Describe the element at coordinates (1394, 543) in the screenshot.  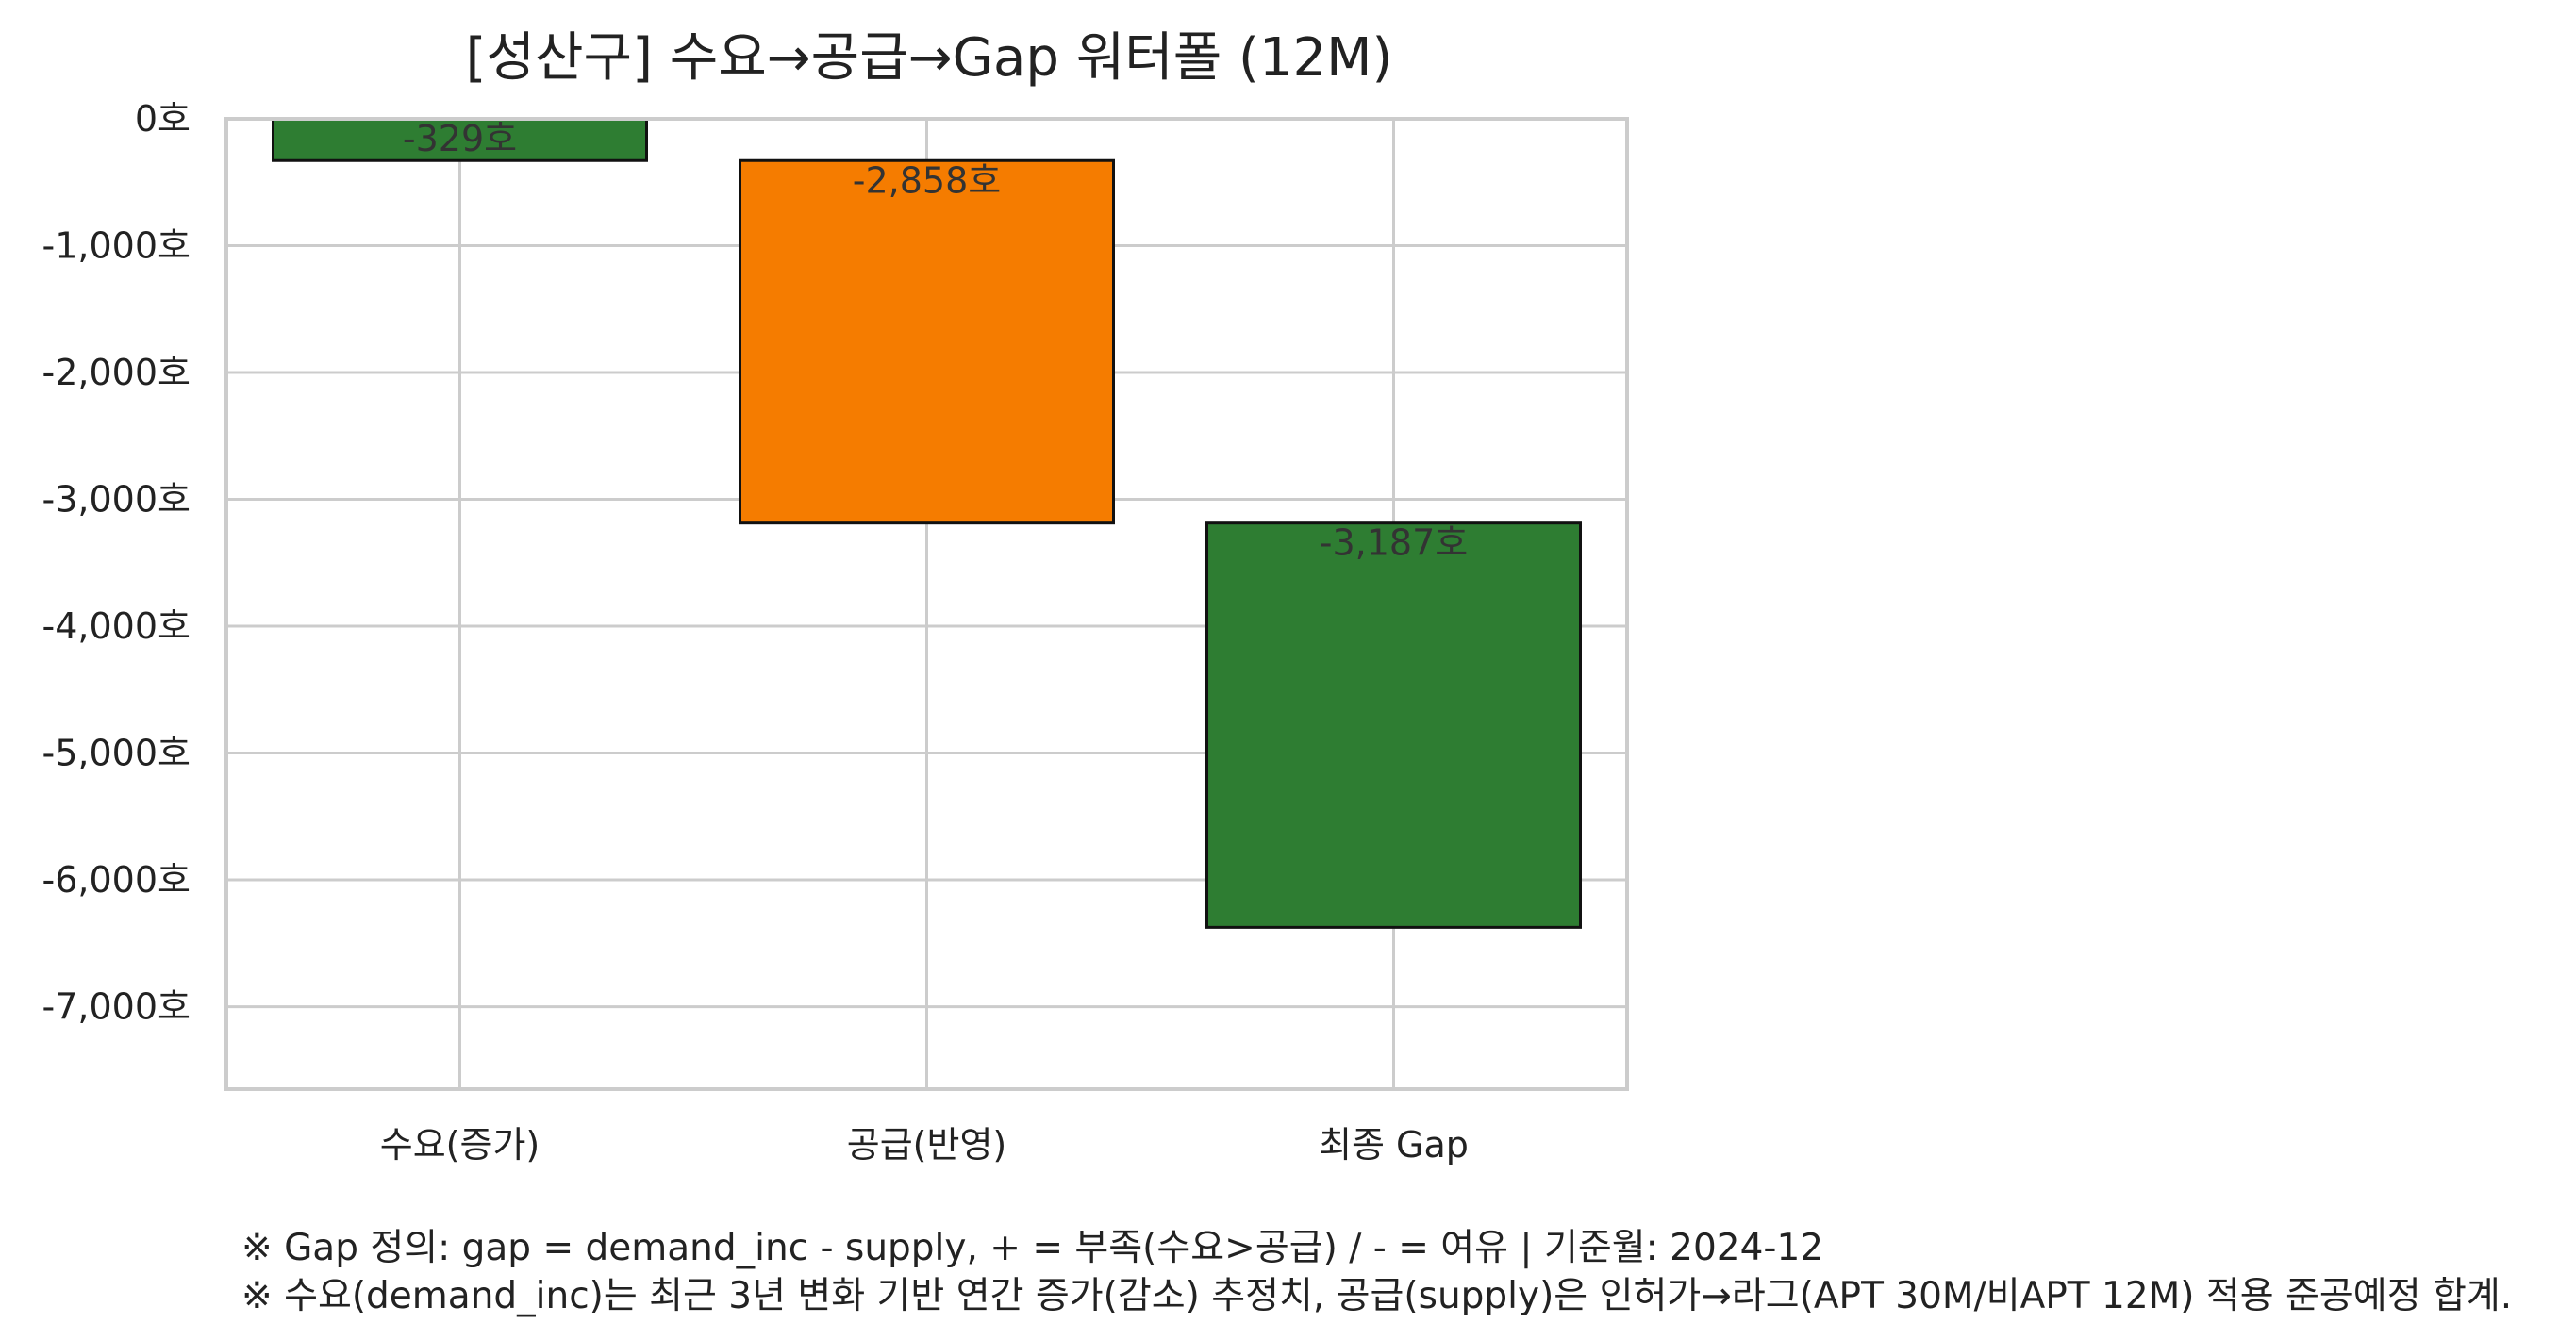
I see `bar-value-label: -3,187호` at that location.